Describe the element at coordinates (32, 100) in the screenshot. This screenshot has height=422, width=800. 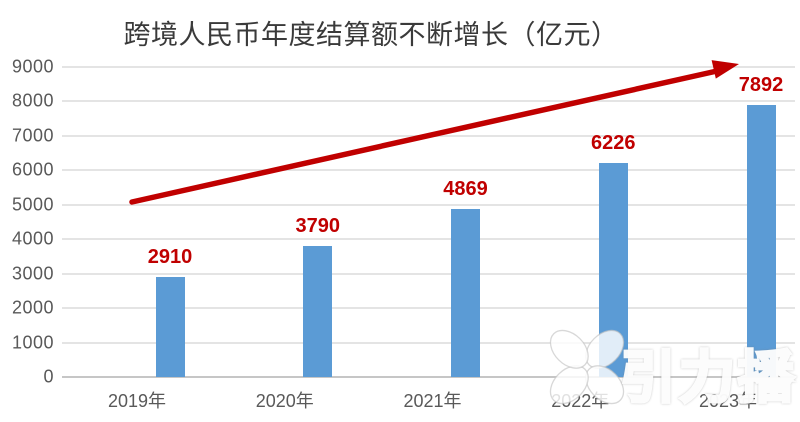
I see `y-tick-label: 8000` at that location.